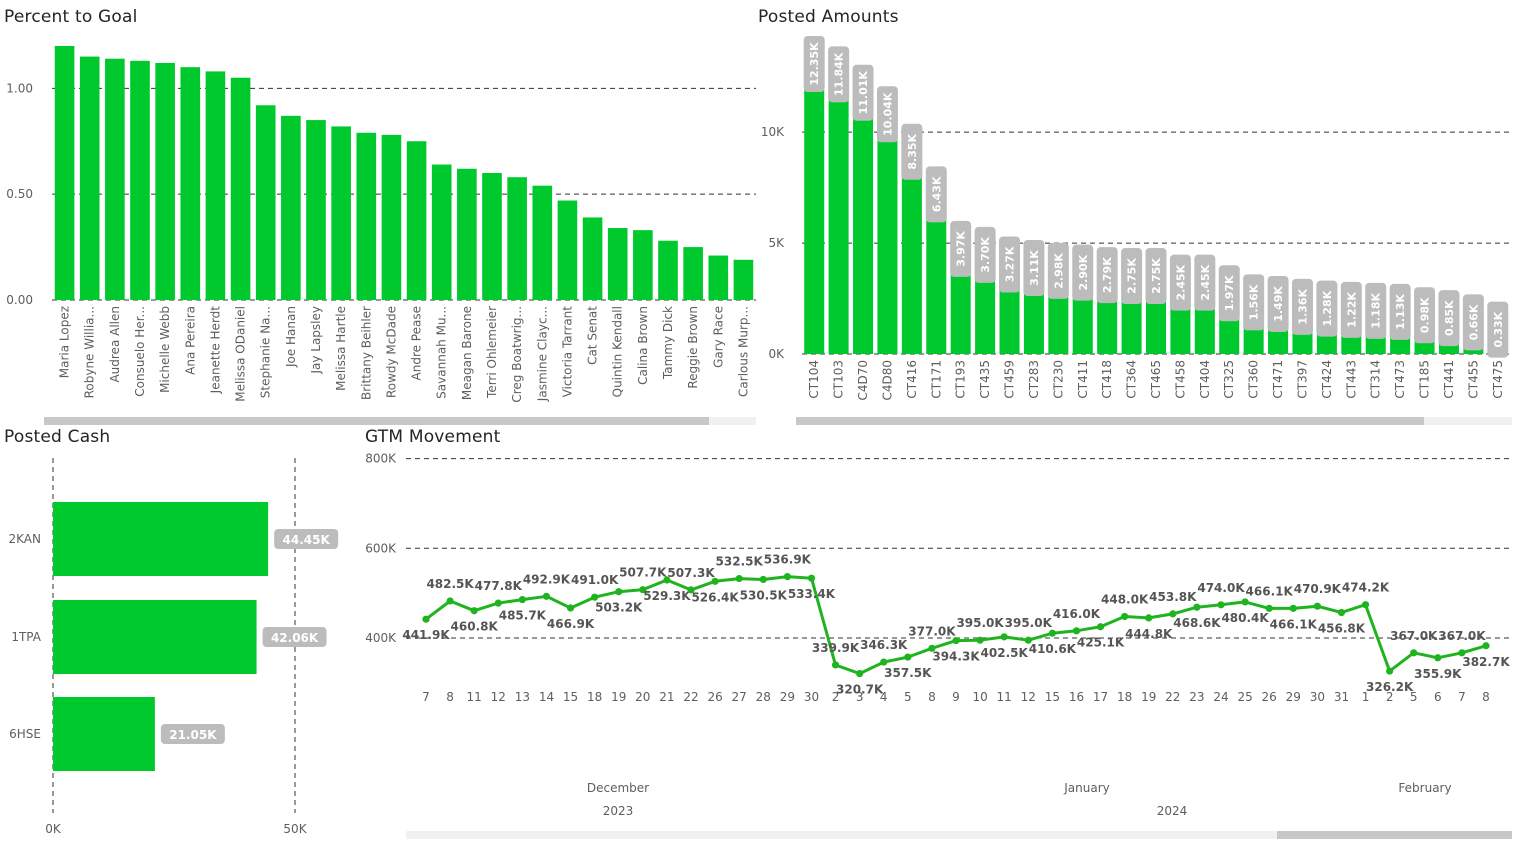  I want to click on x-tick-label: CT416, so click(912, 379).